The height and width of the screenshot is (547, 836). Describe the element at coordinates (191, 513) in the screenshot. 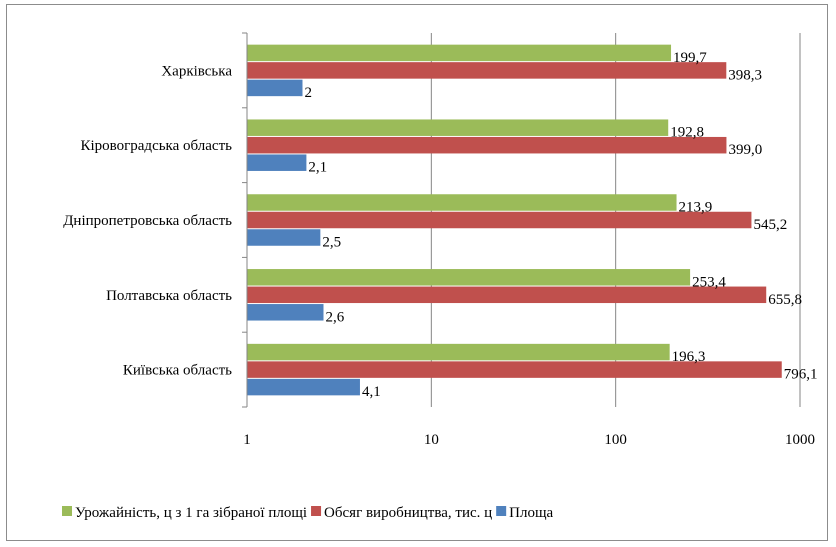

I see `legend-label: Урожайність, ц з 1 га зібраної площі` at that location.